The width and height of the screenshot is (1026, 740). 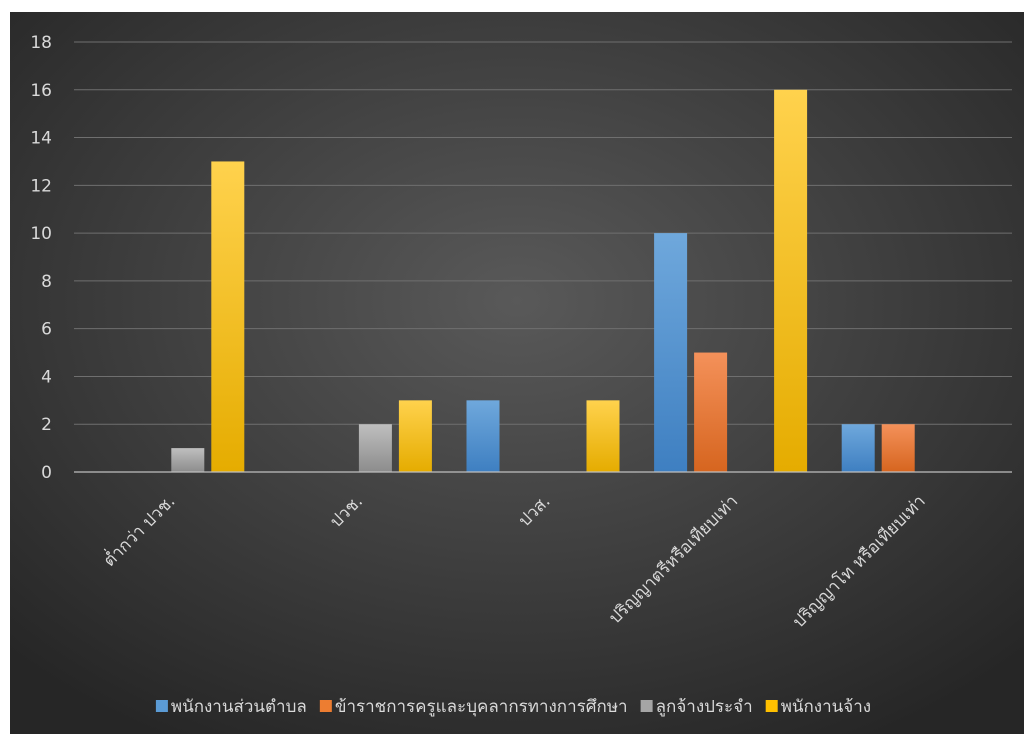 I want to click on legend-item: ข้าราชการครูและบุคลากรทางการศึกษา, so click(x=473, y=707).